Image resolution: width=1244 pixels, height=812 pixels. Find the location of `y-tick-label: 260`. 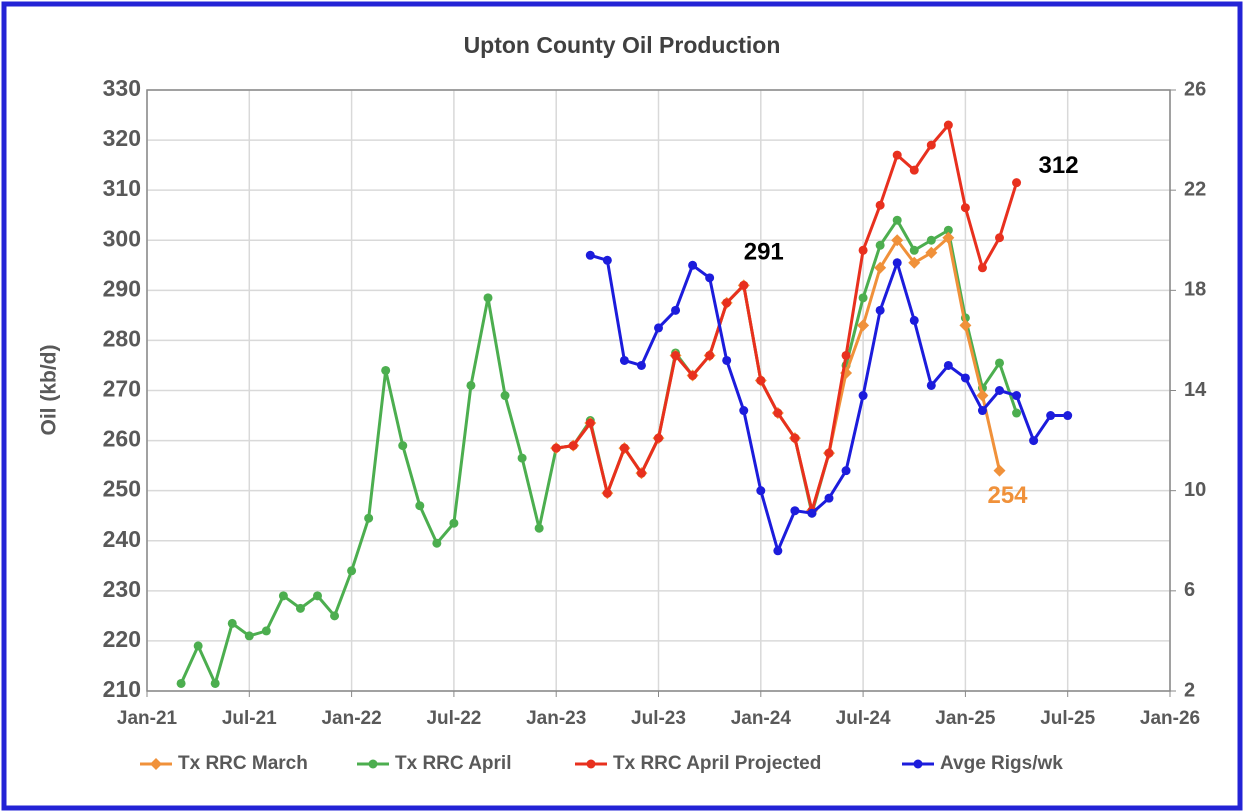

y-tick-label: 260 is located at coordinates (122, 439).